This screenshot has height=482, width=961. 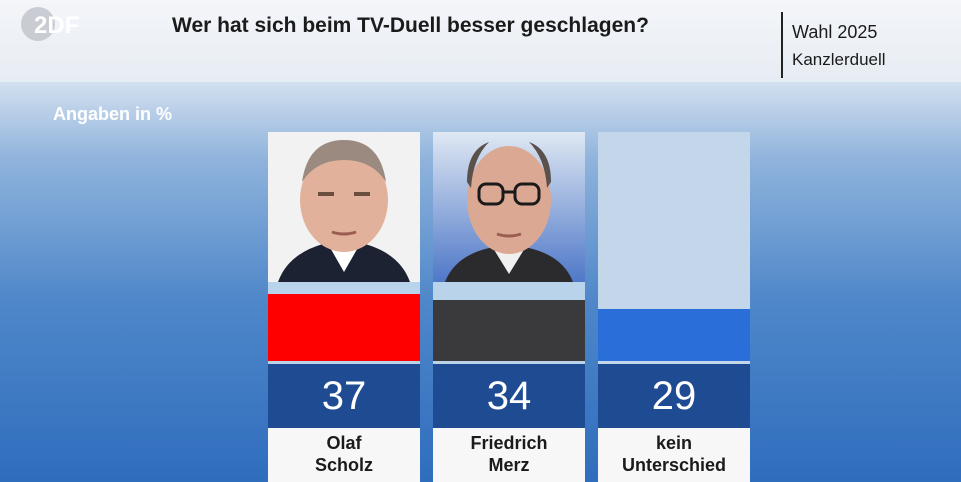 What do you see at coordinates (56, 25) in the screenshot?
I see `logo-text: 2DF` at bounding box center [56, 25].